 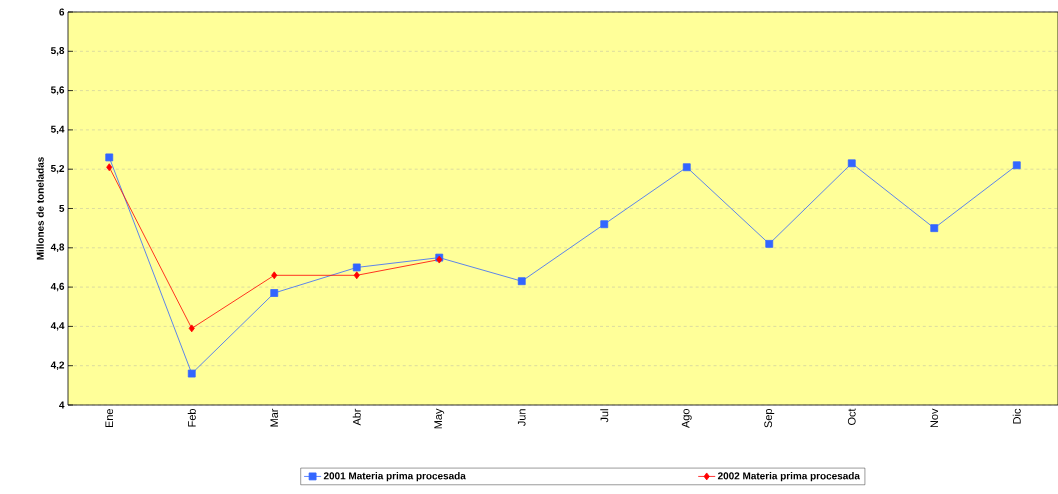 What do you see at coordinates (274, 417) in the screenshot?
I see `x-tick-label: Mar` at bounding box center [274, 417].